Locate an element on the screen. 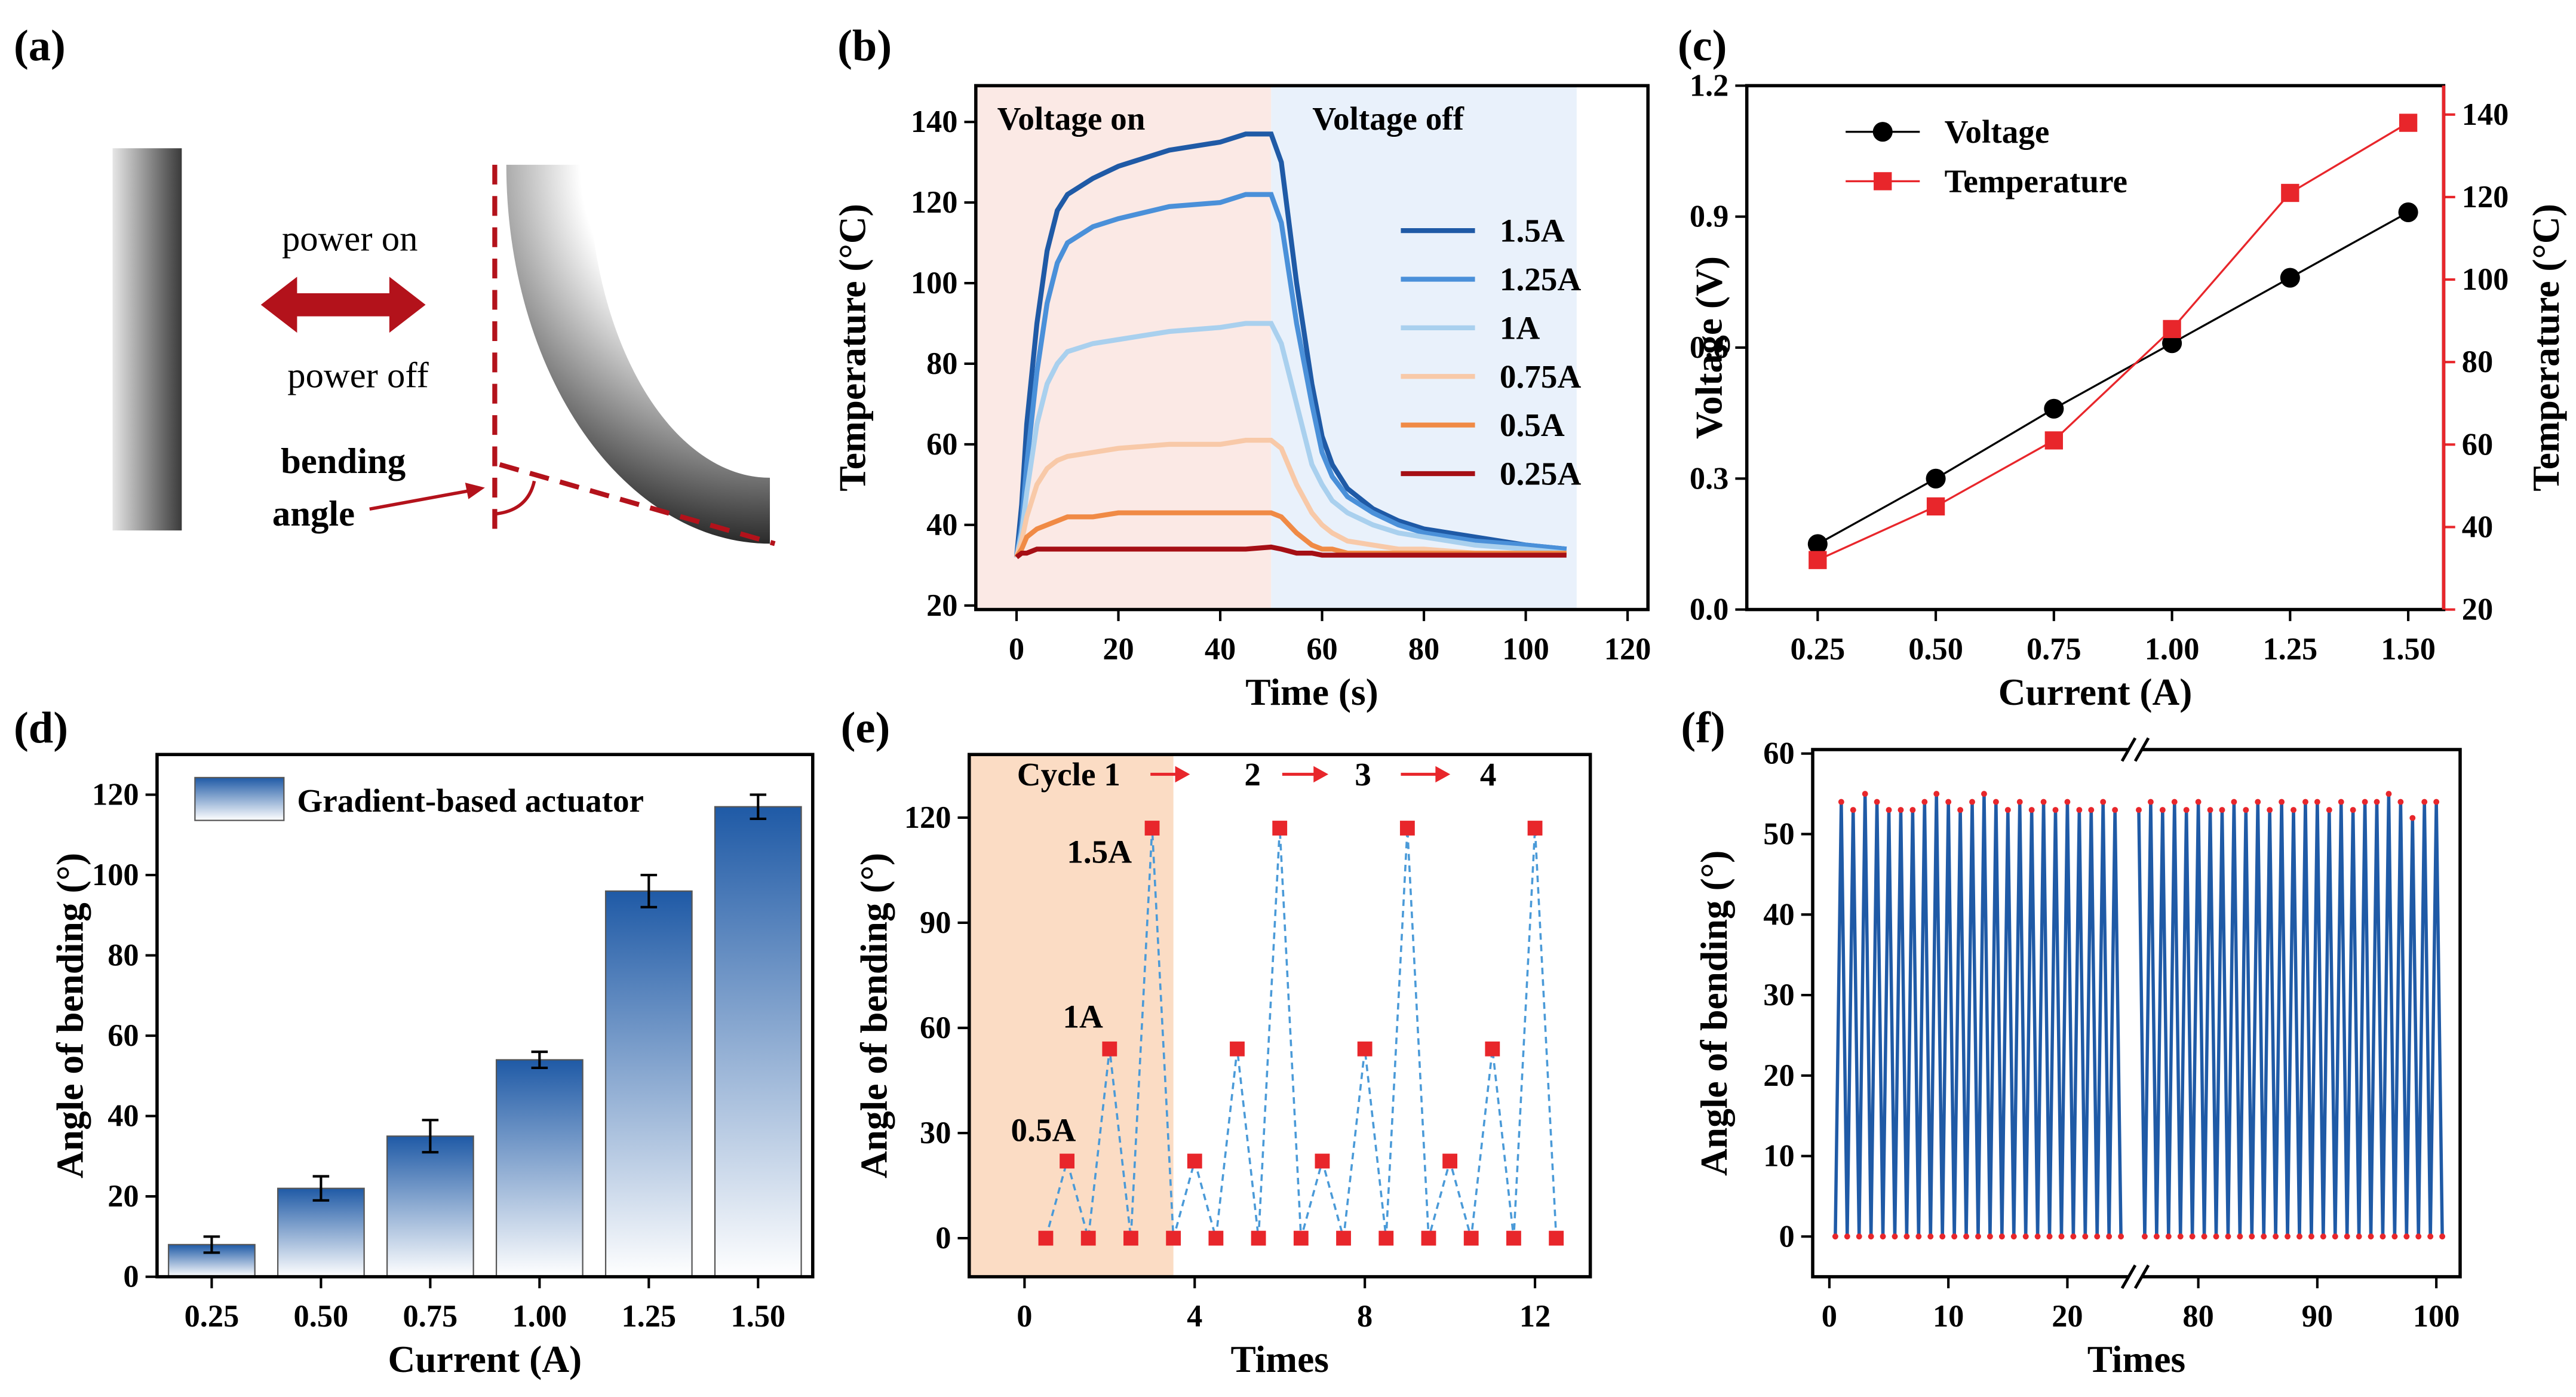  annotation: 0.5A is located at coordinates (1043, 1130).